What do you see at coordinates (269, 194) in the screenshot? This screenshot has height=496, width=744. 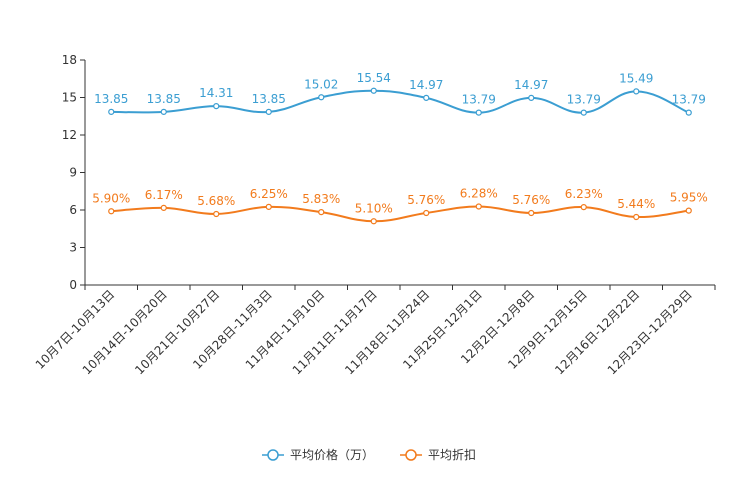 I see `data-label-discount: 6.25%` at bounding box center [269, 194].